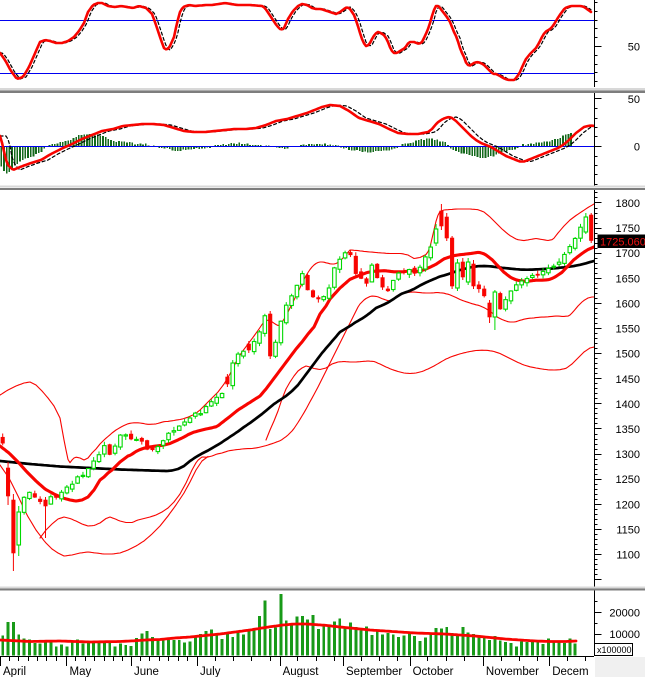 Image resolution: width=645 pixels, height=677 pixels. What do you see at coordinates (628, 355) in the screenshot?
I see `svg-text: 1500` at bounding box center [628, 355].